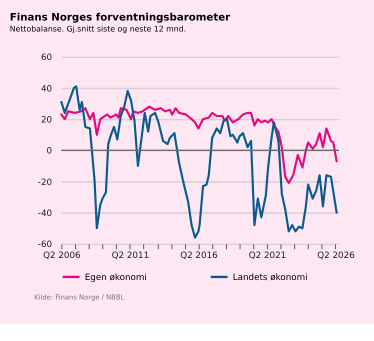 The height and width of the screenshot is (341, 374). Describe the element at coordinates (45, 183) in the screenshot. I see `y-tick-label: -20` at that location.